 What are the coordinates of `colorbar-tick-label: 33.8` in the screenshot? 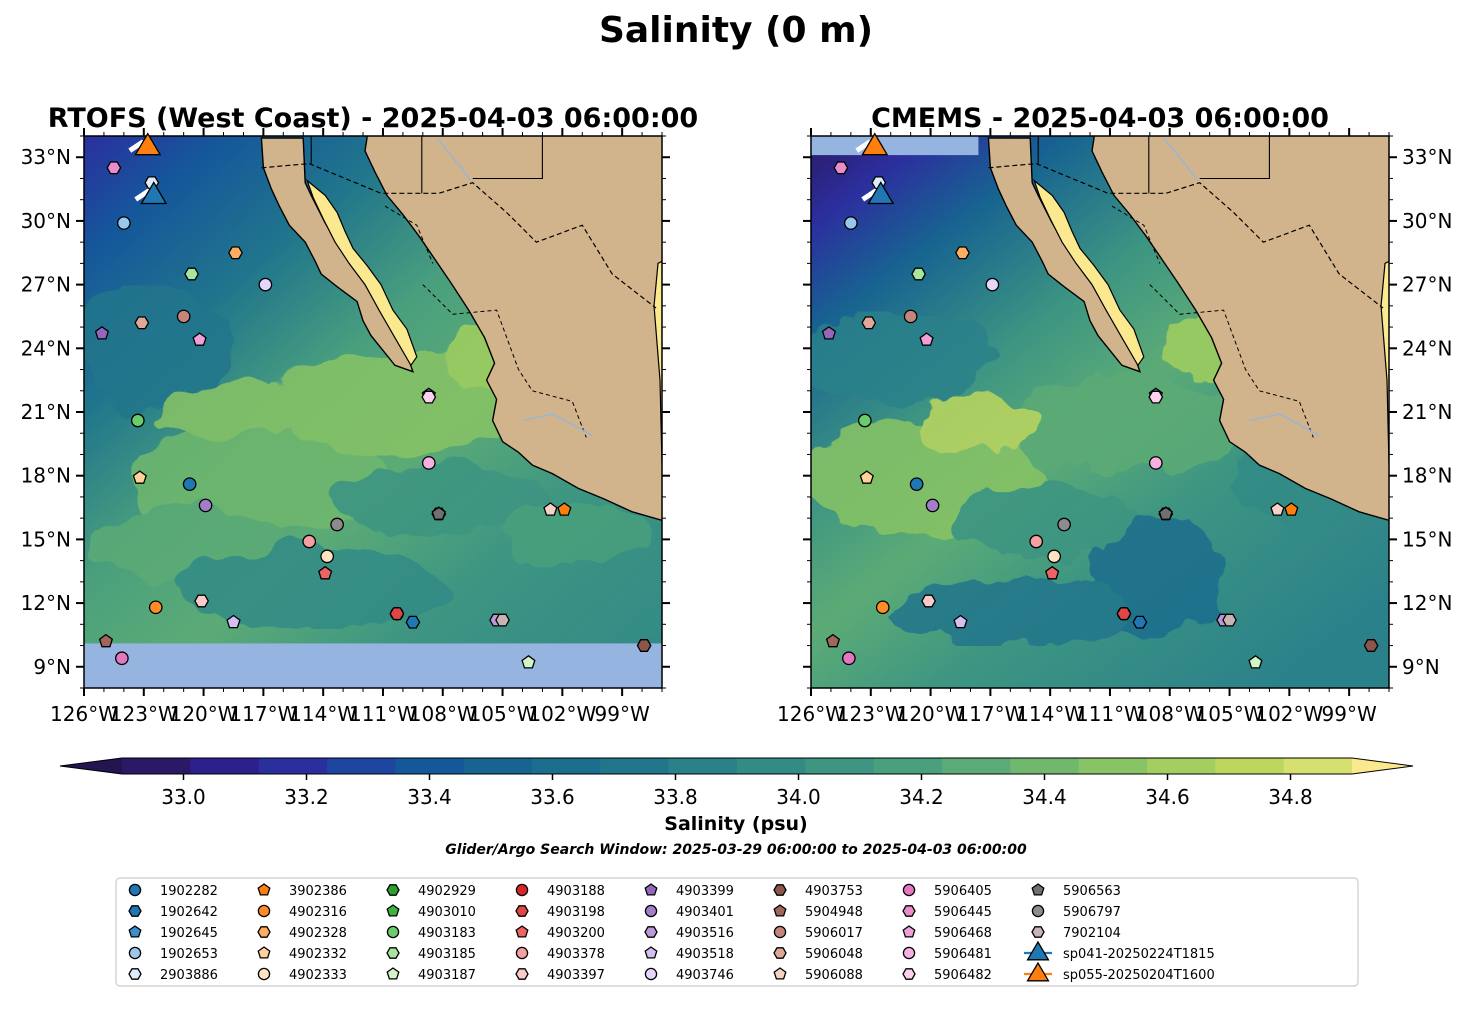 It's located at (675, 797).